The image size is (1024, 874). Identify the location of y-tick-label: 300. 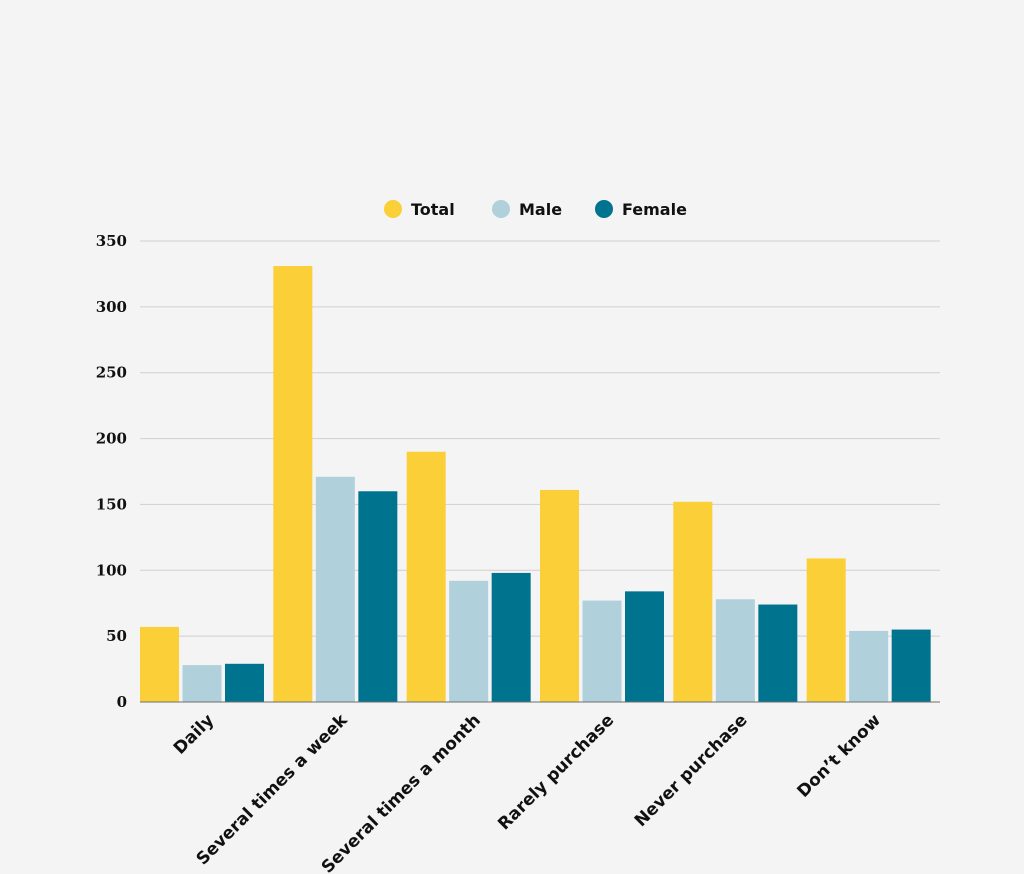
(111, 307).